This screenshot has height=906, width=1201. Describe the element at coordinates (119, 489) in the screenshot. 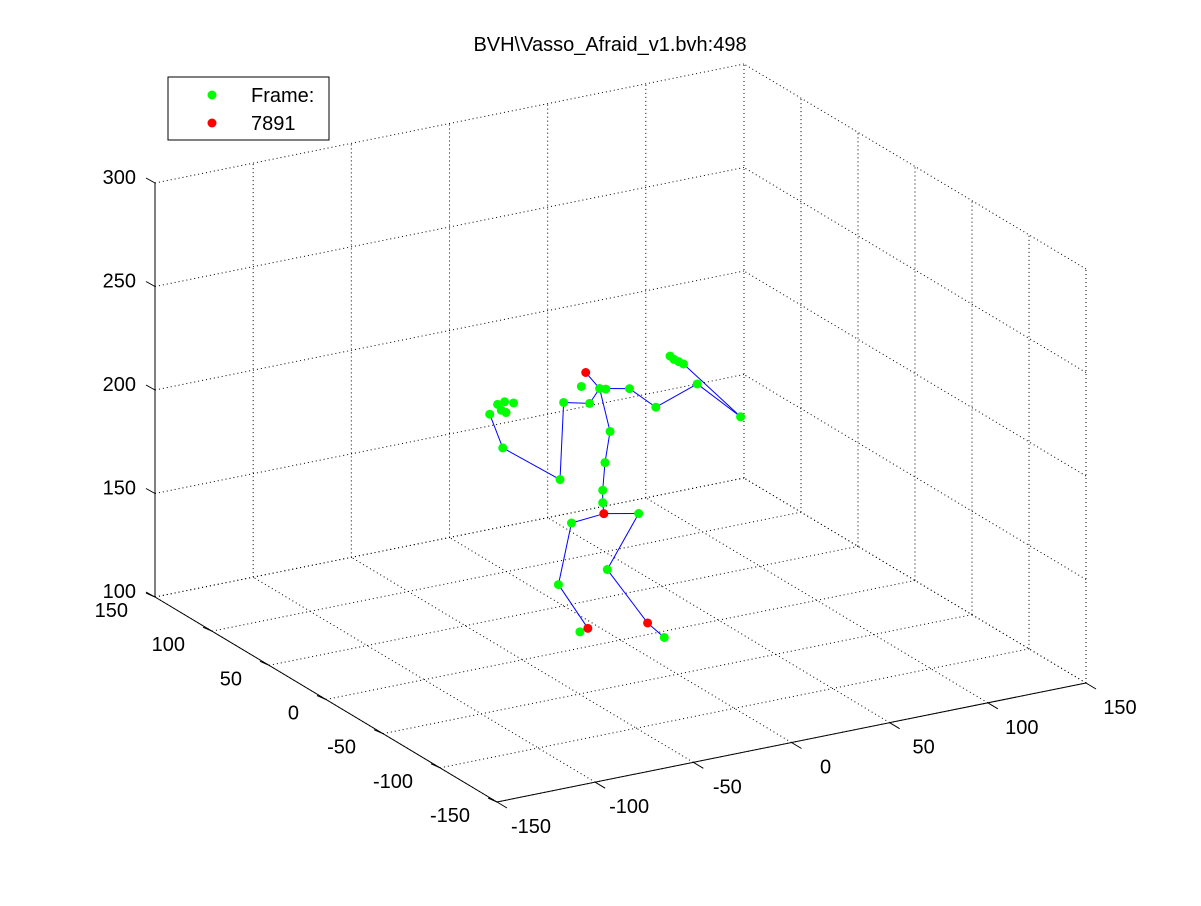

I see `z-tick-label: 150` at that location.